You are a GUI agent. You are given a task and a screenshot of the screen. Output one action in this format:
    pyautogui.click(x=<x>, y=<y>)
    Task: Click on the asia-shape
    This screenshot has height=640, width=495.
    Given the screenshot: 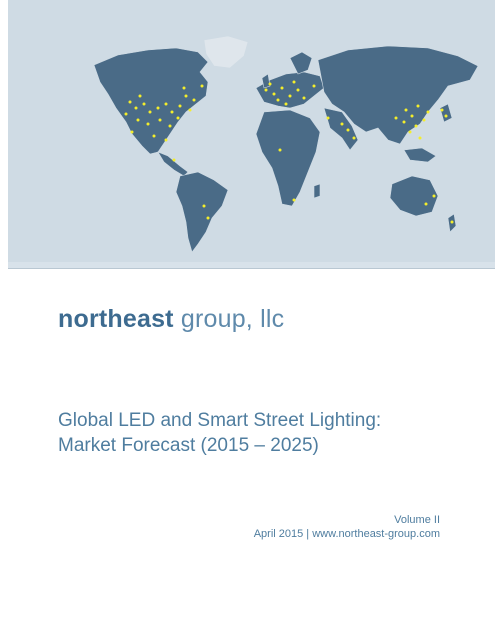 What is the action you would take?
    pyautogui.click(x=398, y=95)
    